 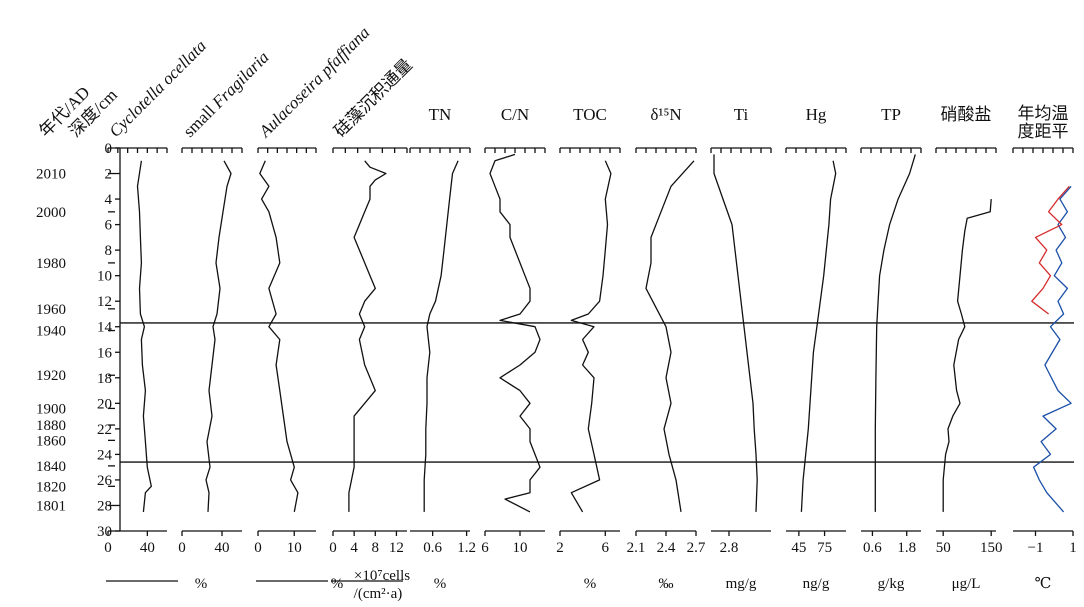 I want to click on panel-title: Ti, so click(x=741, y=114).